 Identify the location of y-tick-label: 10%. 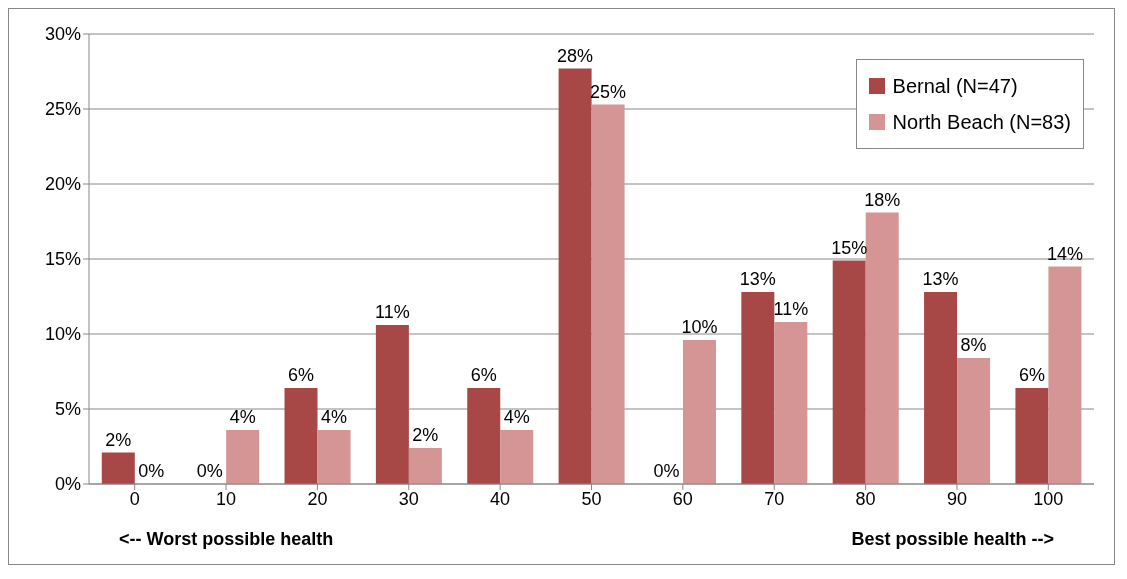
(62, 334).